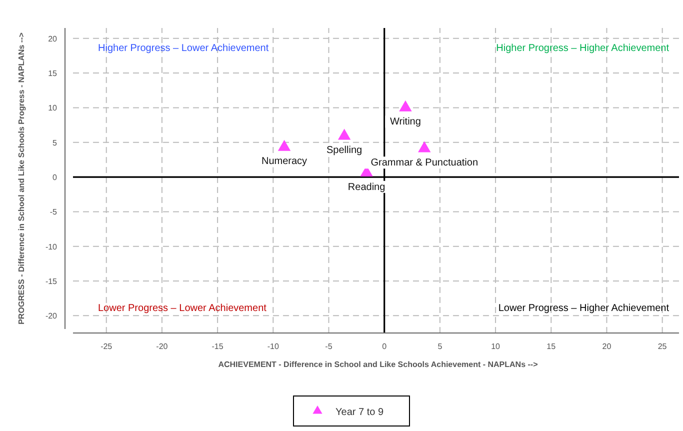  Describe the element at coordinates (162, 346) in the screenshot. I see `x-tick-label: -20` at that location.